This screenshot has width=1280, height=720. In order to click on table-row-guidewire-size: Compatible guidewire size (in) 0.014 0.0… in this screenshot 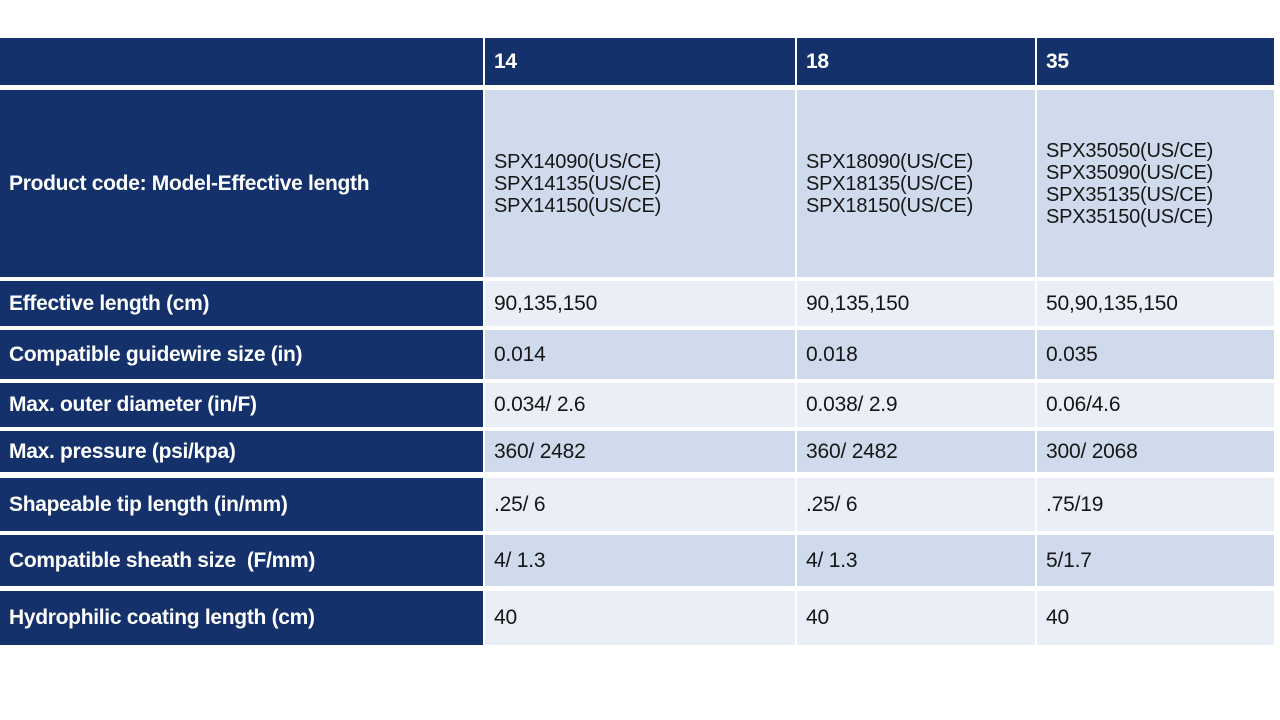, I will do `click(637, 354)`.